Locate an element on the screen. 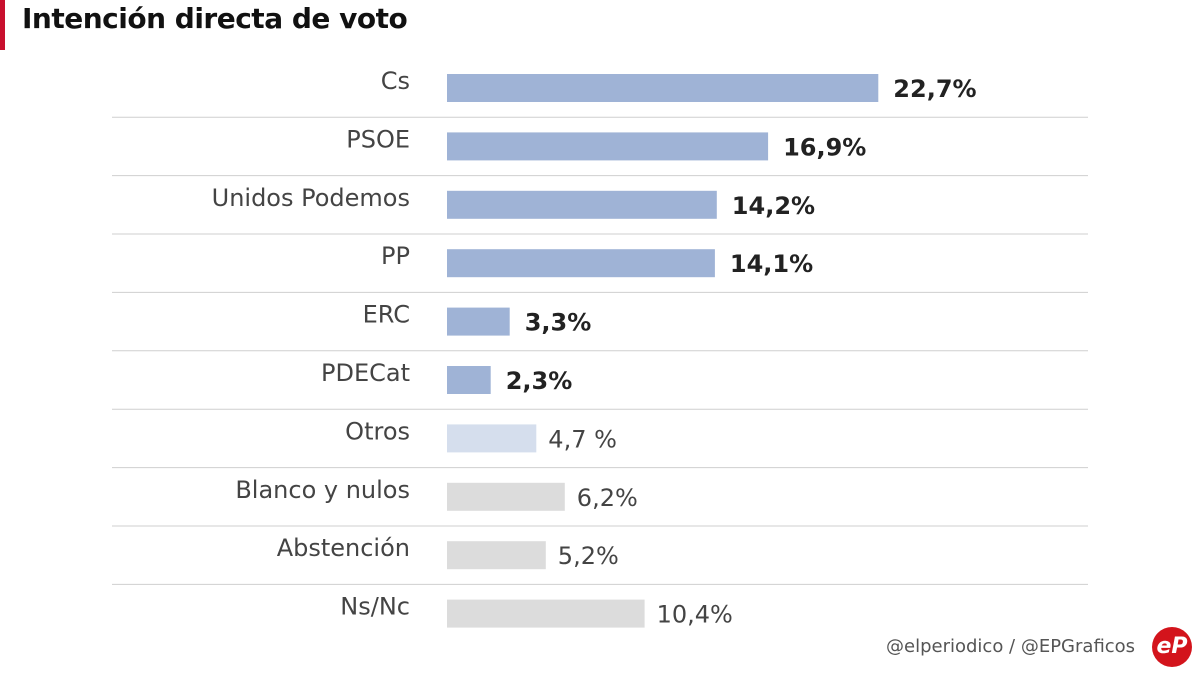  elperiodico-logo: eP is located at coordinates (1172, 647).